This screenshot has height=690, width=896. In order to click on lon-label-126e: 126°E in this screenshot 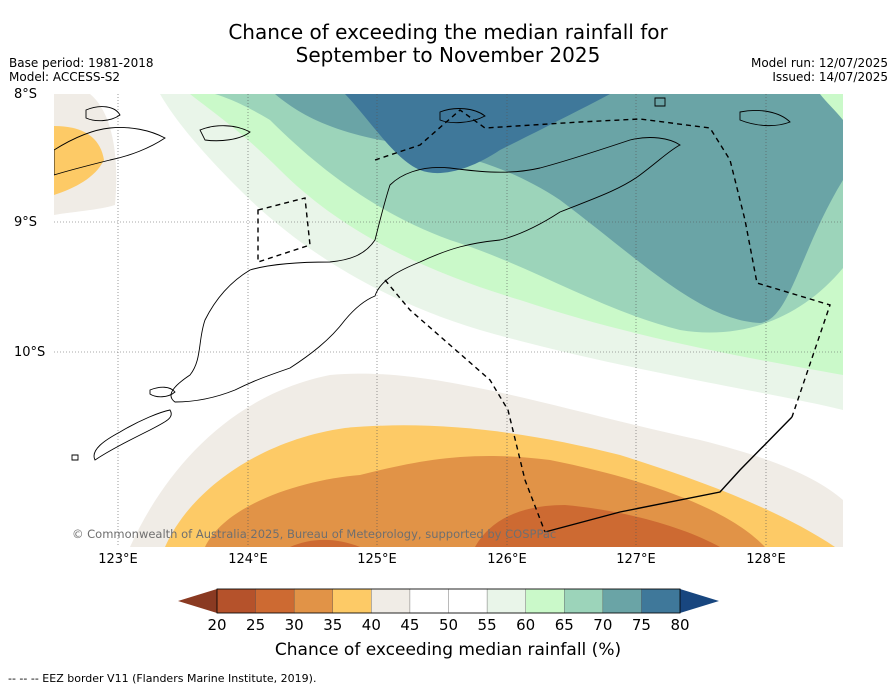, I will do `click(507, 559)`.